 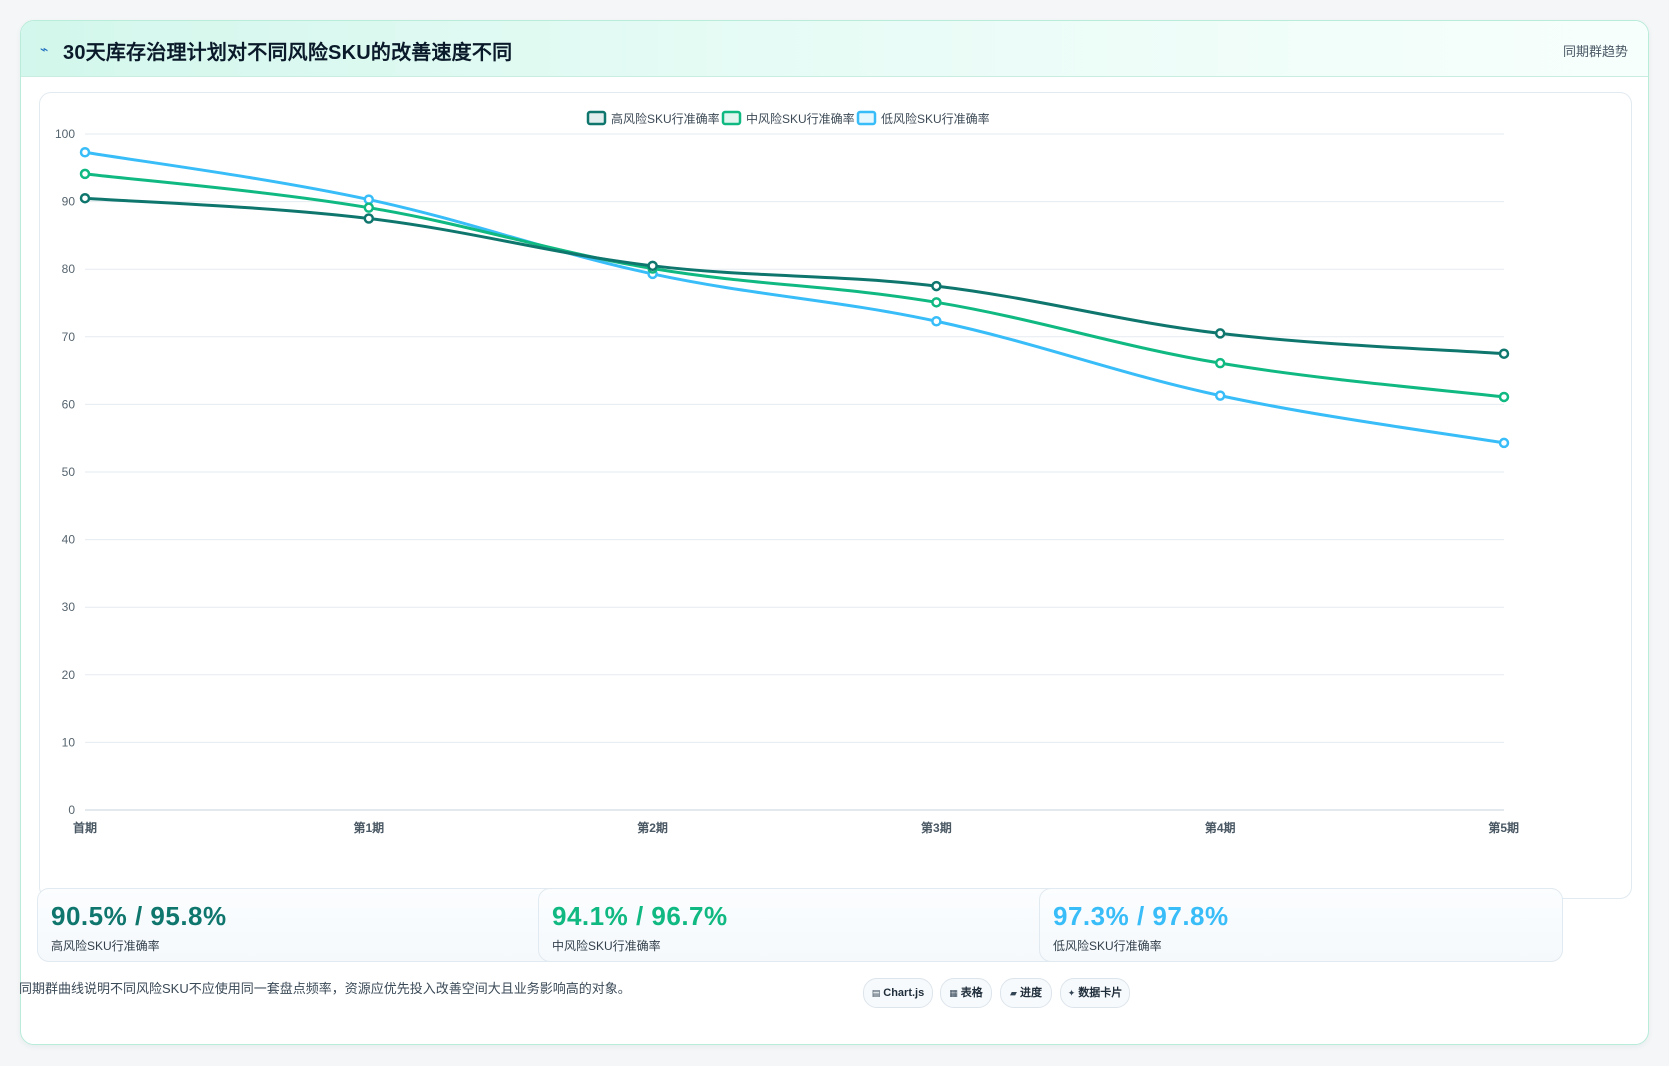 What do you see at coordinates (971, 993) in the screenshot?
I see `chip-label: 表格` at bounding box center [971, 993].